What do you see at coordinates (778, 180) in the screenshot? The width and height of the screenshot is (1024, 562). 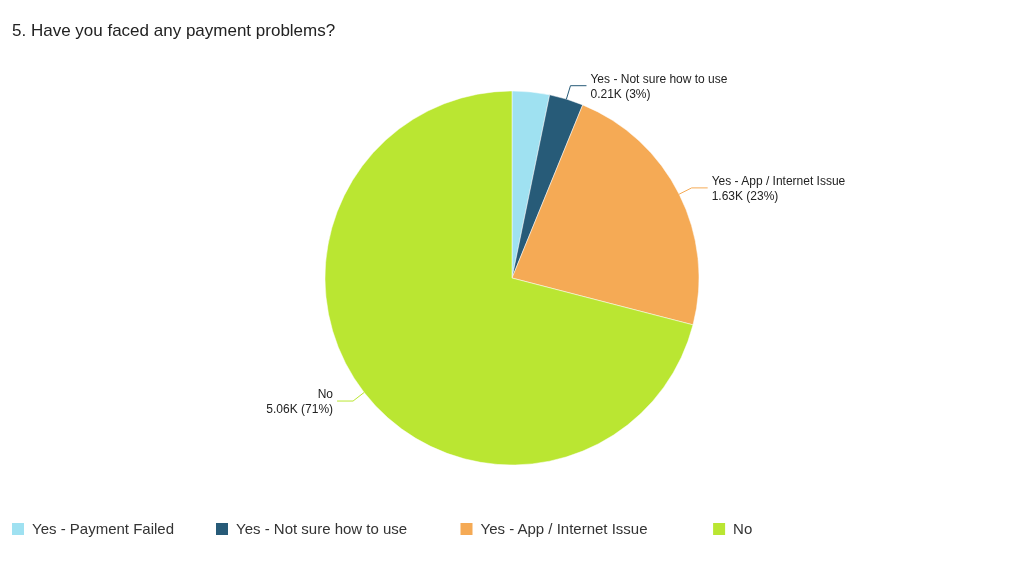 I see `slice-label: Yes - App / Internet Issue` at bounding box center [778, 180].